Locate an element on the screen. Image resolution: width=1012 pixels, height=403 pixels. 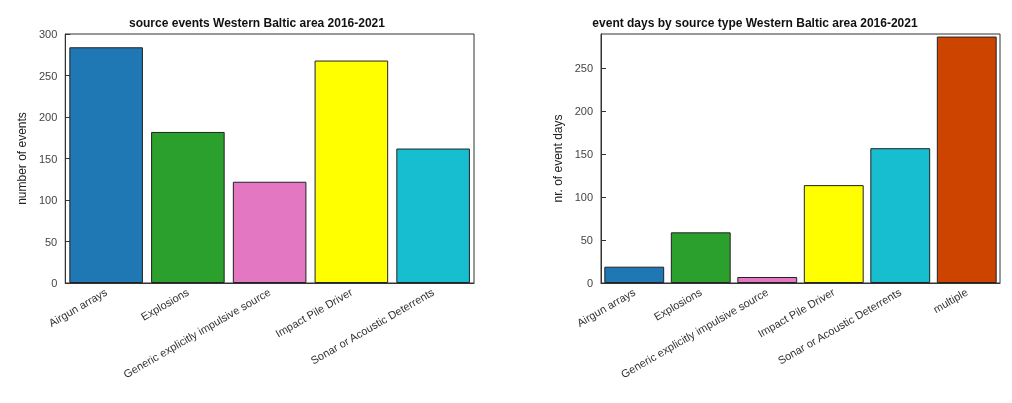
chart-title: event days by source type Western Baltic area 2016-2021 is located at coordinates (755, 23).